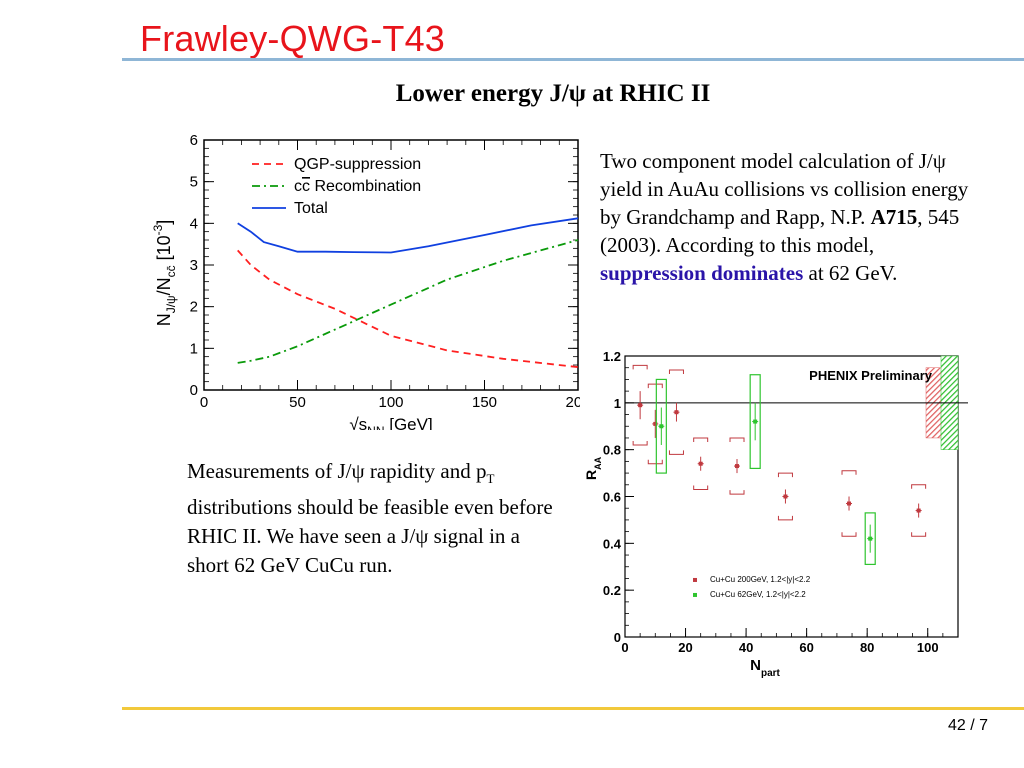 This screenshot has width=1024, height=768. What do you see at coordinates (171, 304) in the screenshot?
I see `y-axis-label-sub1: J/ψ` at bounding box center [171, 304].